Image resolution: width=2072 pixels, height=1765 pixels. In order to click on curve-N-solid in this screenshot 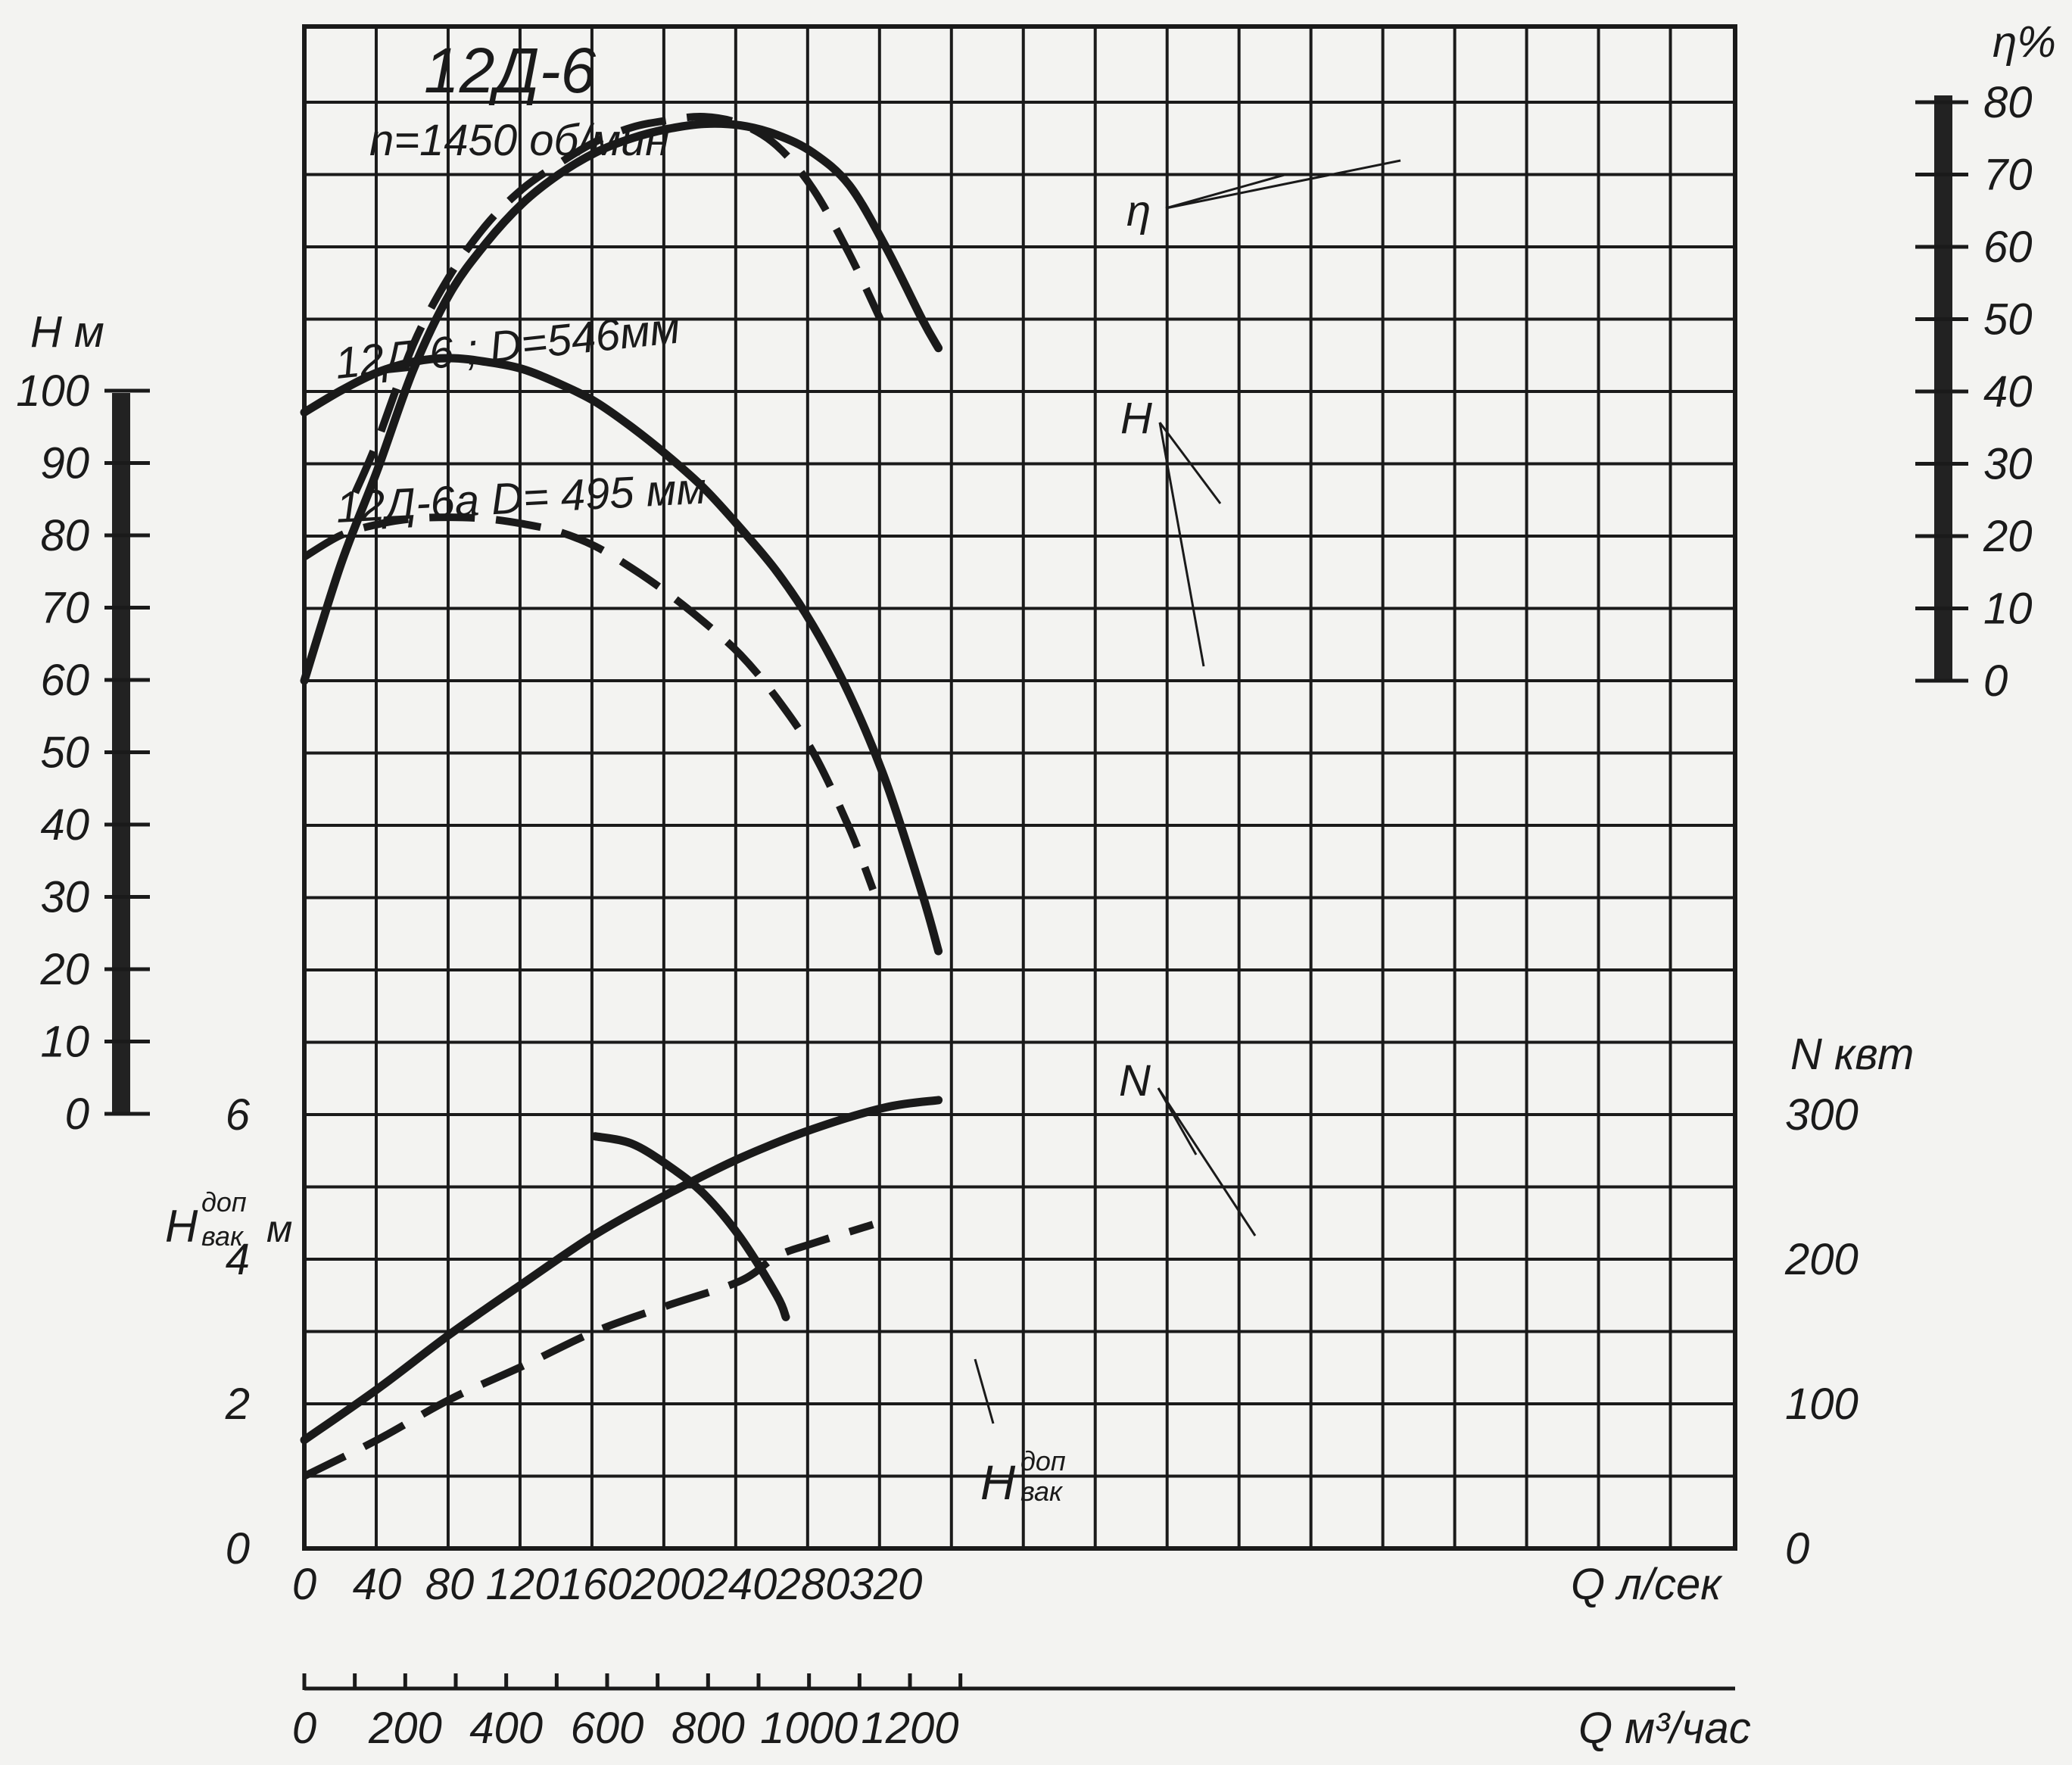, I will do `click(621, 1271)`.